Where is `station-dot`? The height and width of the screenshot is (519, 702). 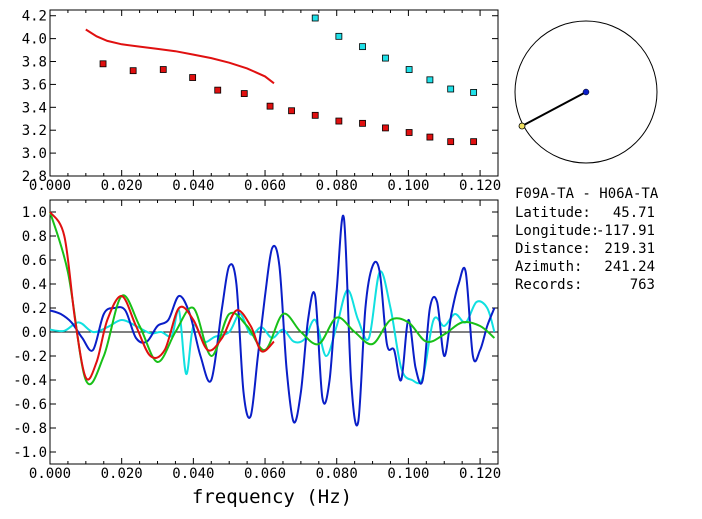 station-dot is located at coordinates (586, 92).